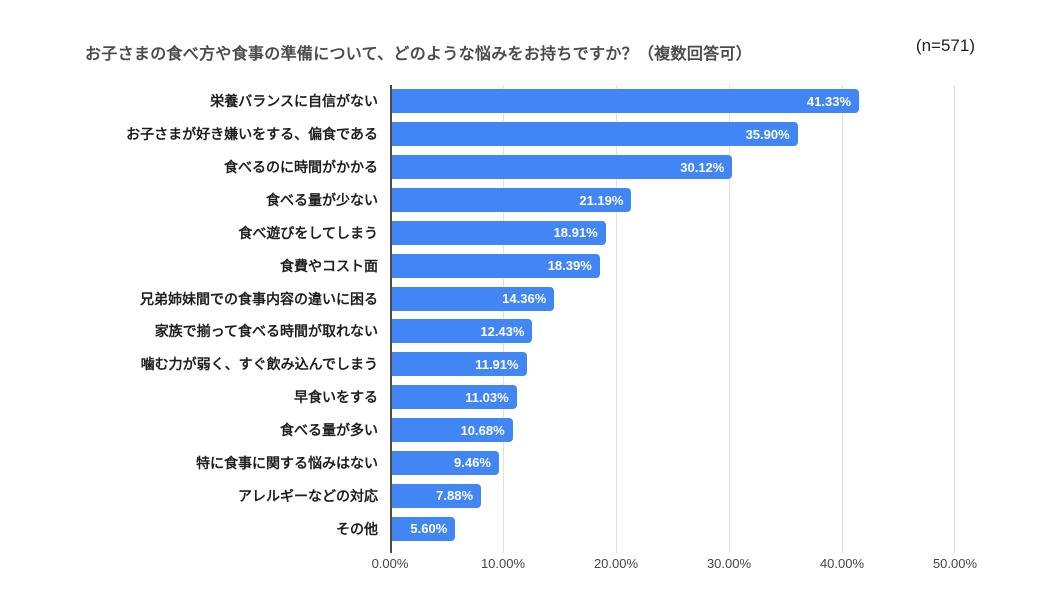  Describe the element at coordinates (252, 134) in the screenshot. I see `category-label: お子さまが好き嫌いをする、偏食である` at that location.